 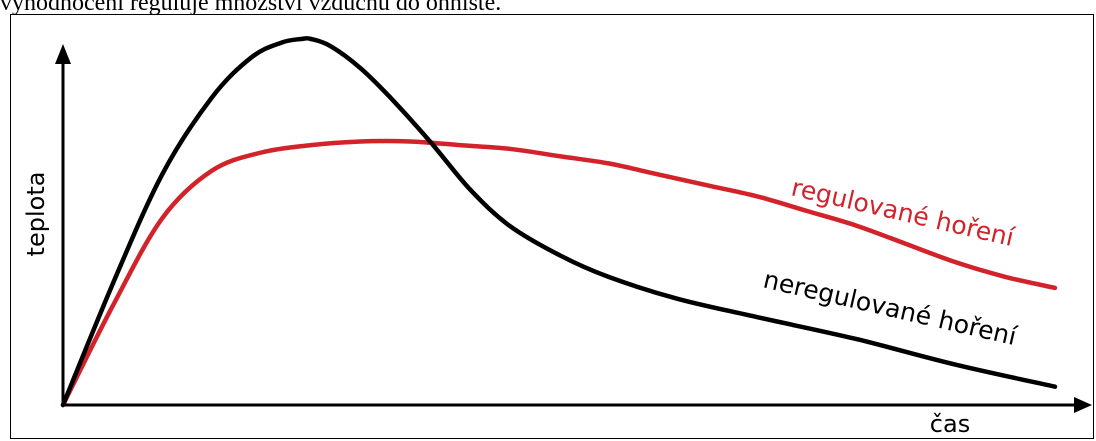 What do you see at coordinates (577, 405) in the screenshot?
I see `x-axis` at bounding box center [577, 405].